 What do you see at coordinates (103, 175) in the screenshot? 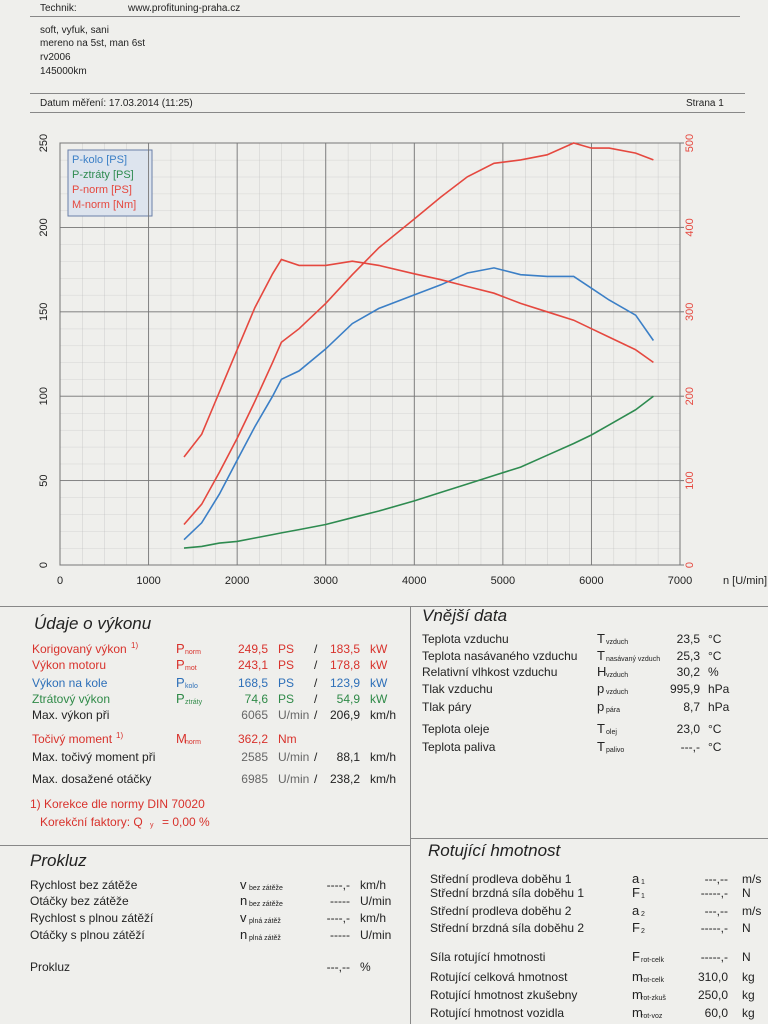
I see `legend-entry: P-ztráty [PS]` at bounding box center [103, 175].